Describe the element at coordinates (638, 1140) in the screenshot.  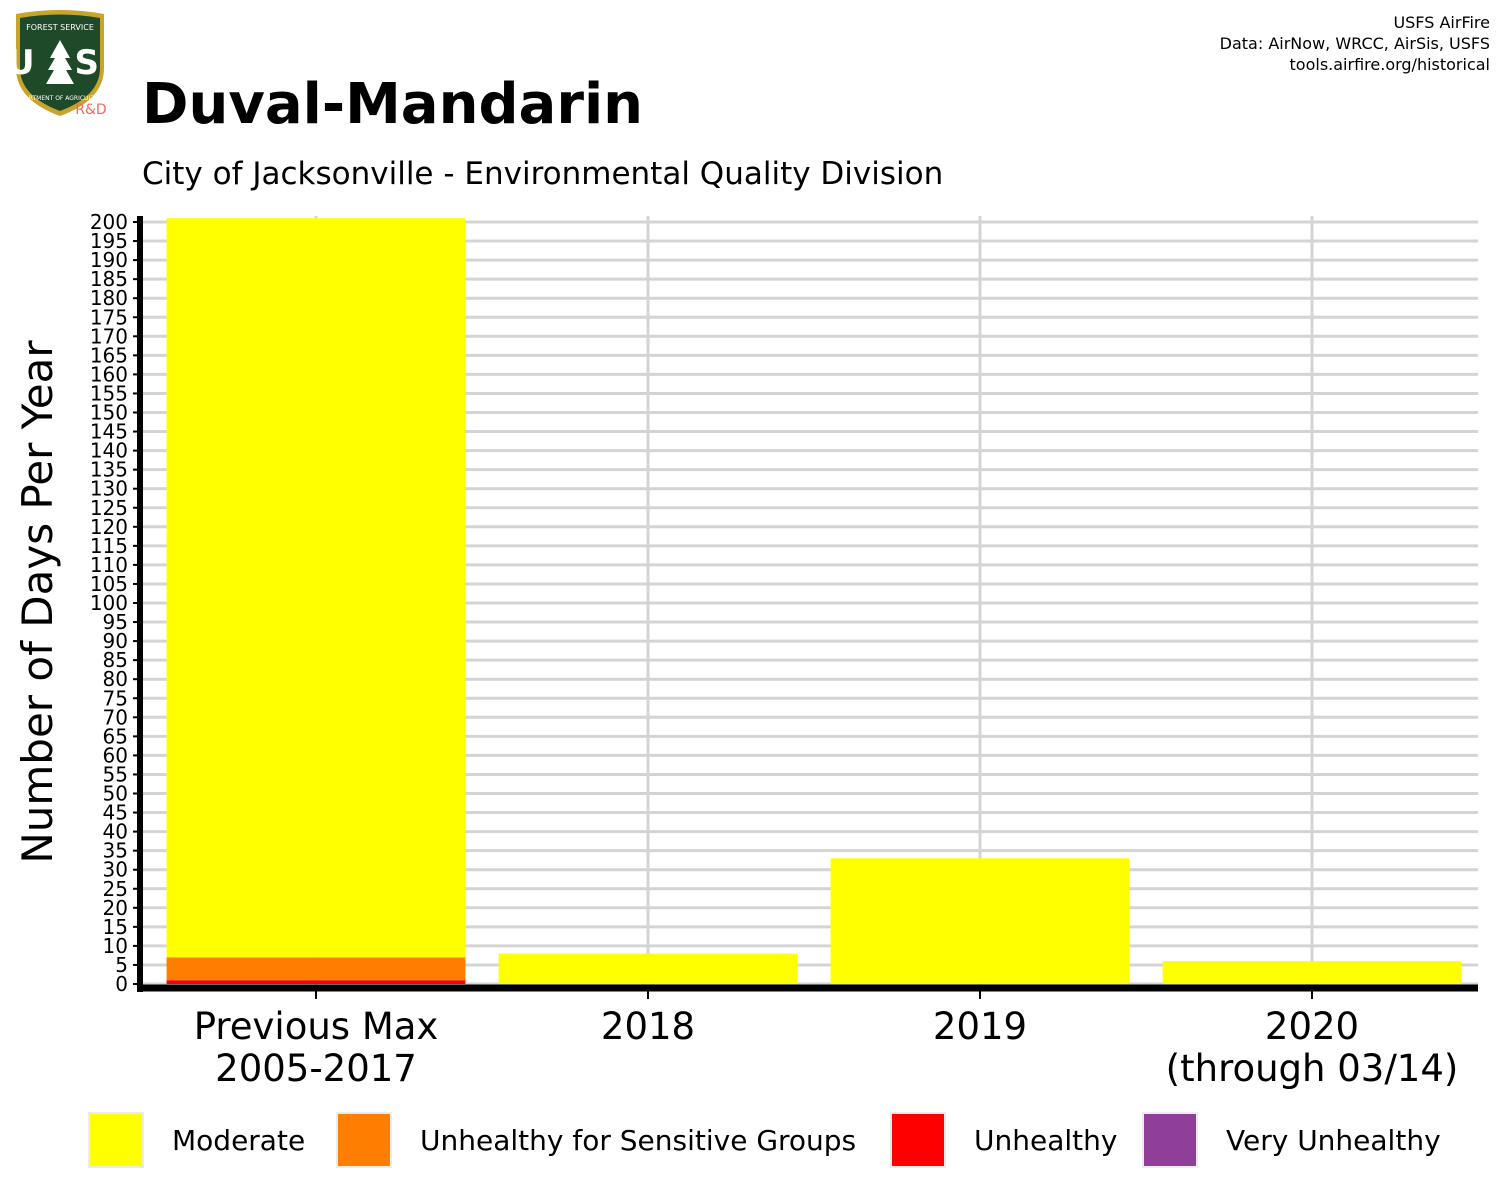
I see `legend-label: Unhealthy for Sensitive Groups` at that location.